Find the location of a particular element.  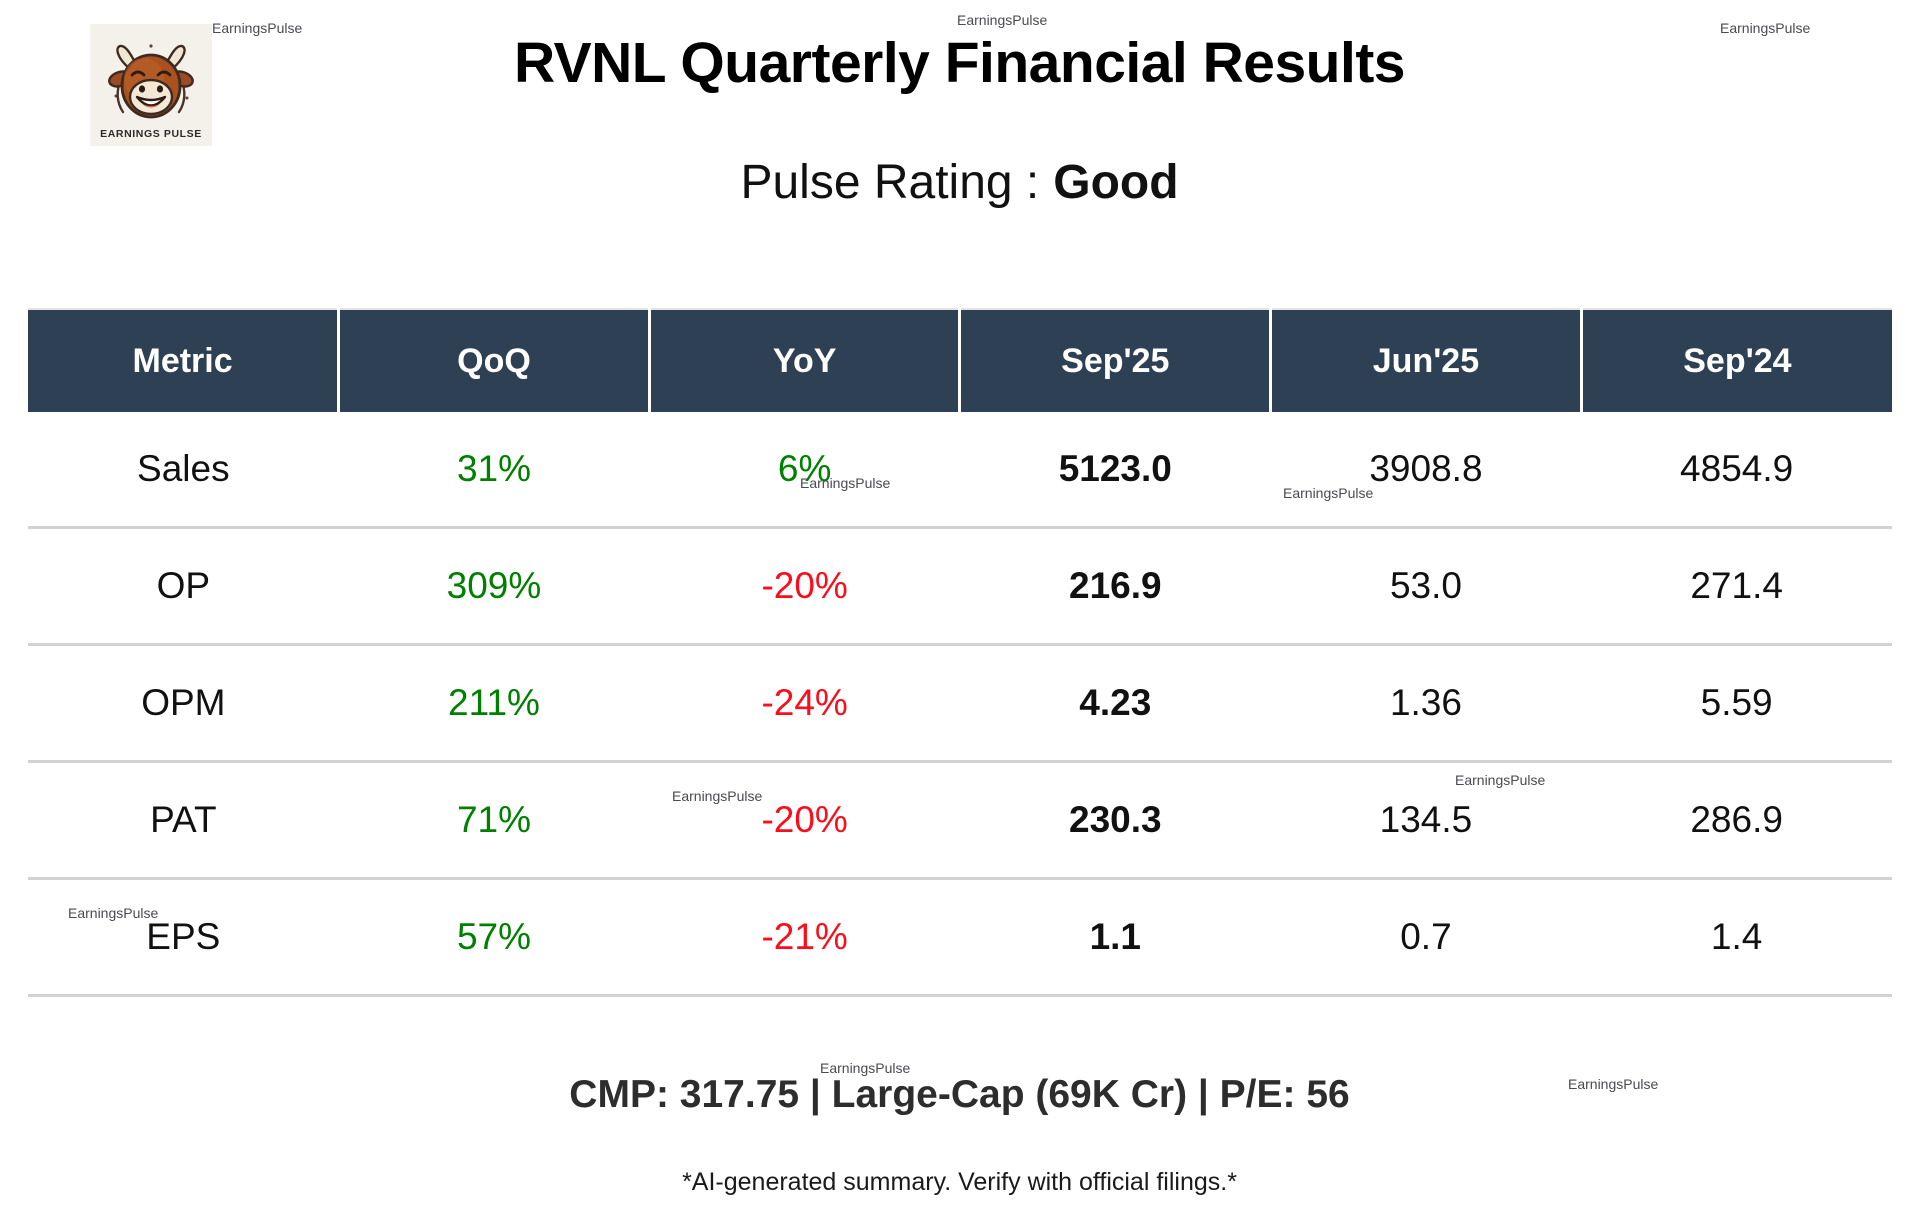

jun25-value: 53.0 is located at coordinates (1426, 586).